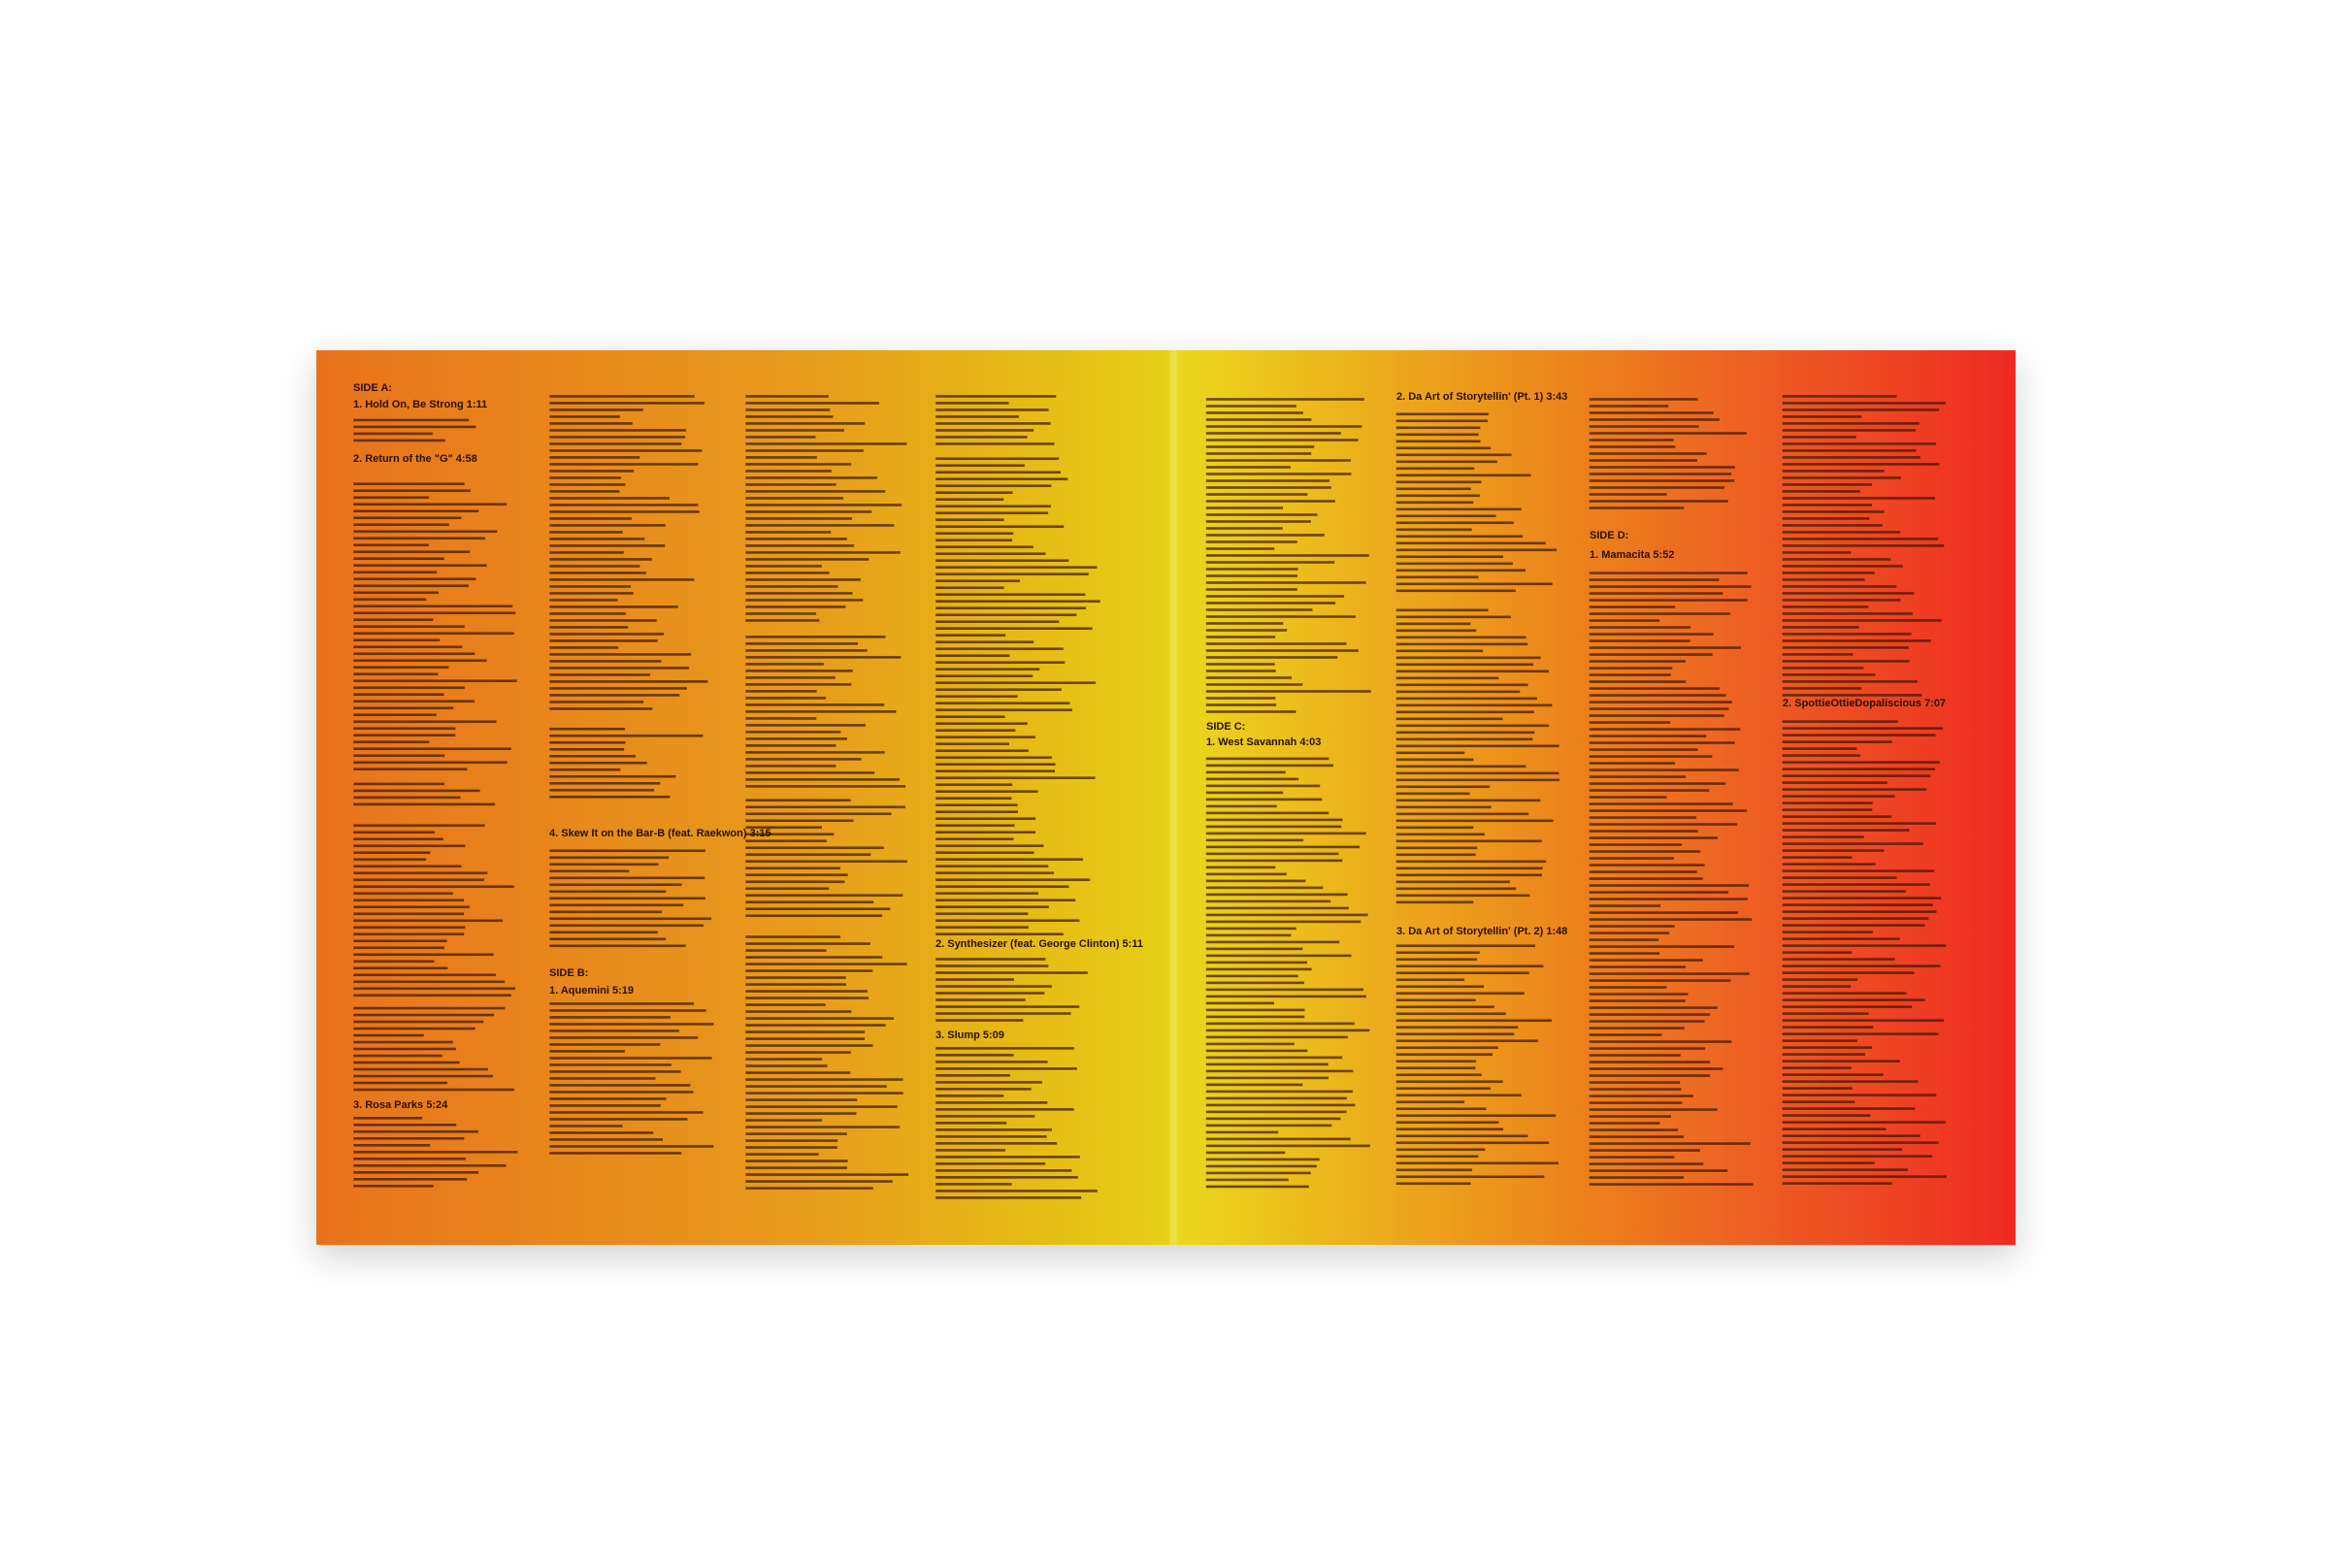 This screenshot has height=1568, width=2329. Describe the element at coordinates (591, 990) in the screenshot. I see `track-title: 1. Aquemini 5:19` at that location.